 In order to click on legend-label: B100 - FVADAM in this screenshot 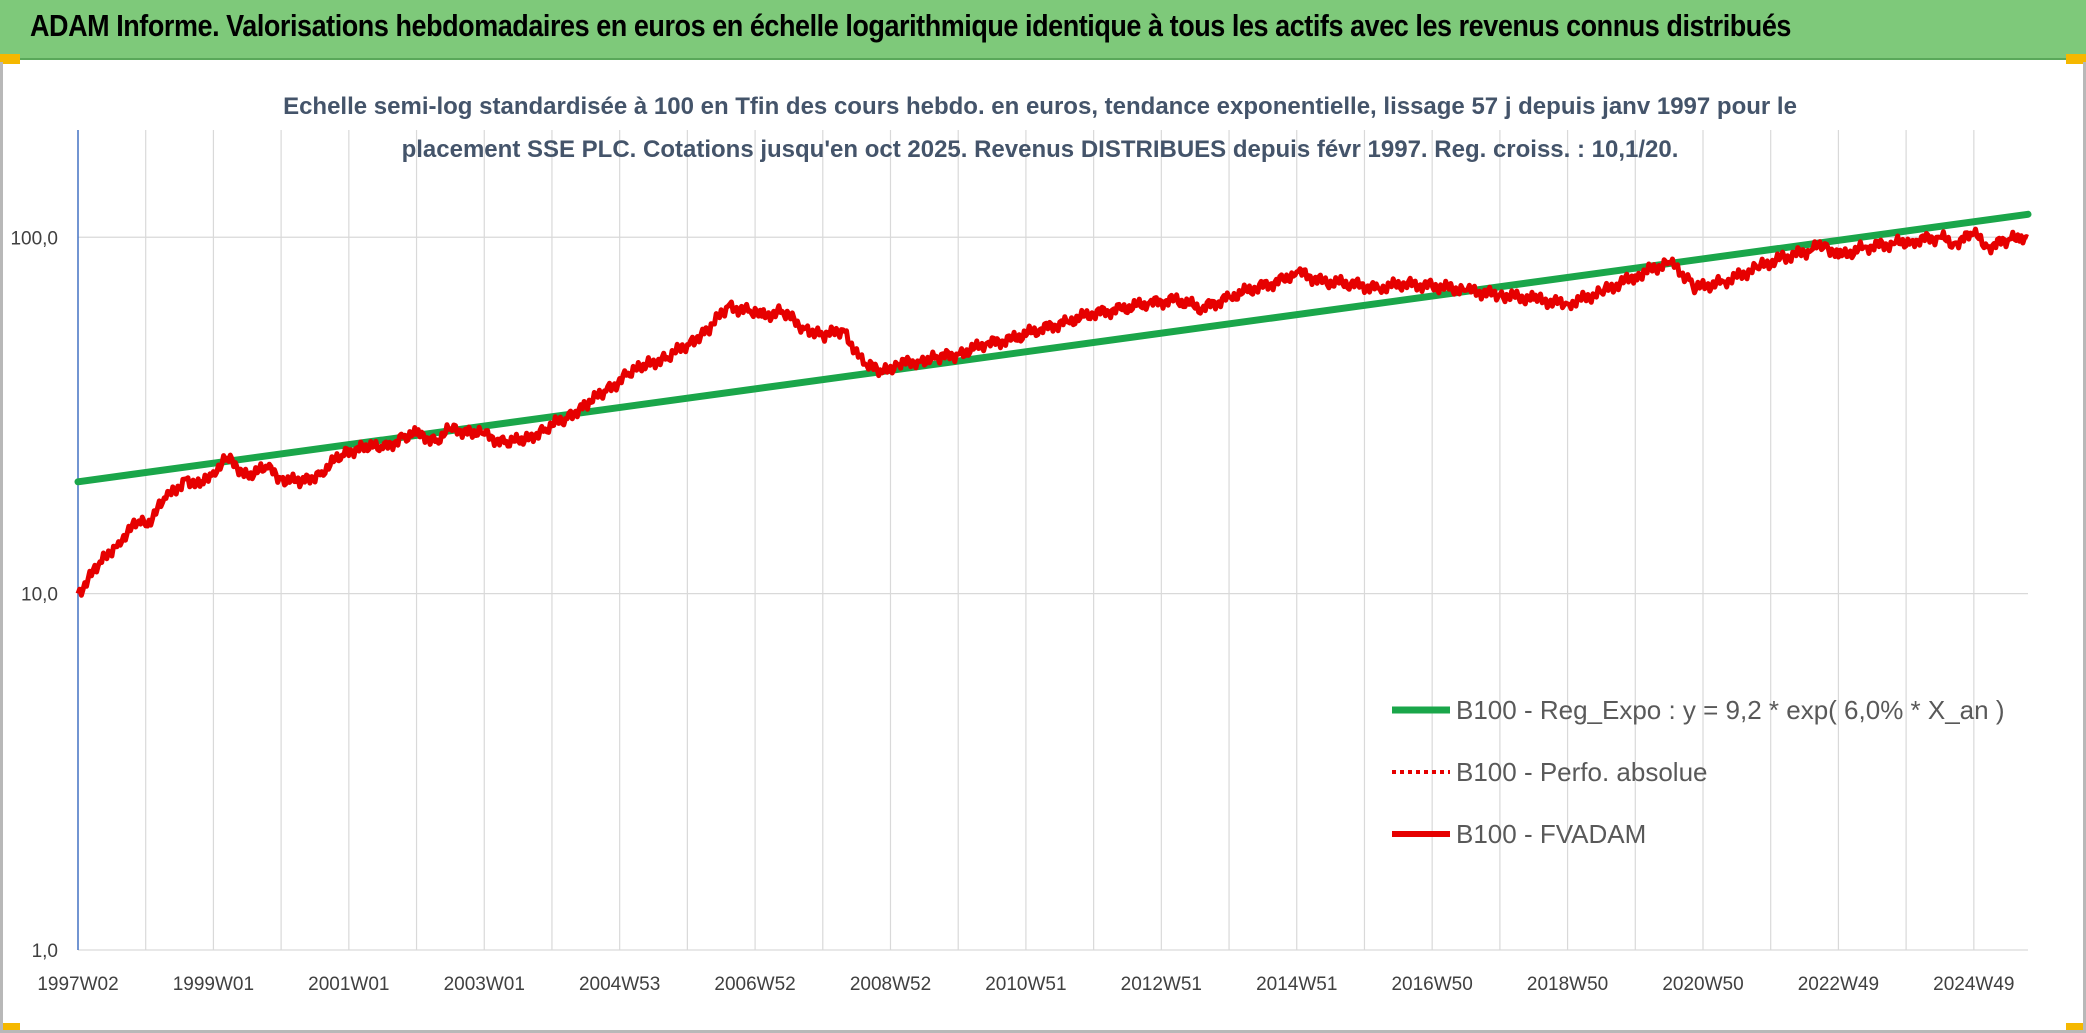, I will do `click(1551, 834)`.